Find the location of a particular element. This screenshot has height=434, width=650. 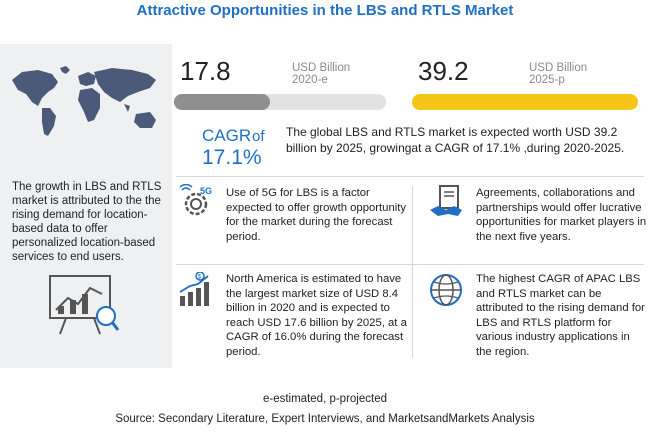

stat-2020-value: 17.8 is located at coordinates (205, 71).